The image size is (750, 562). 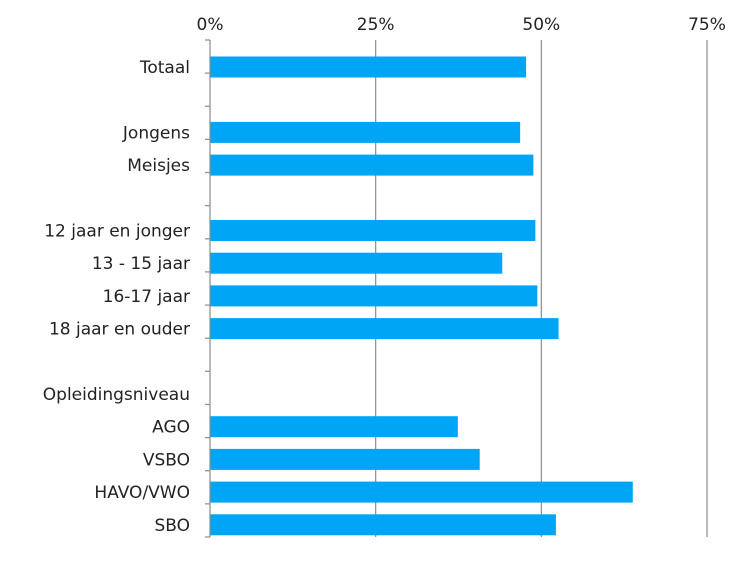 What do you see at coordinates (156, 133) in the screenshot?
I see `category-label: Jongens` at bounding box center [156, 133].